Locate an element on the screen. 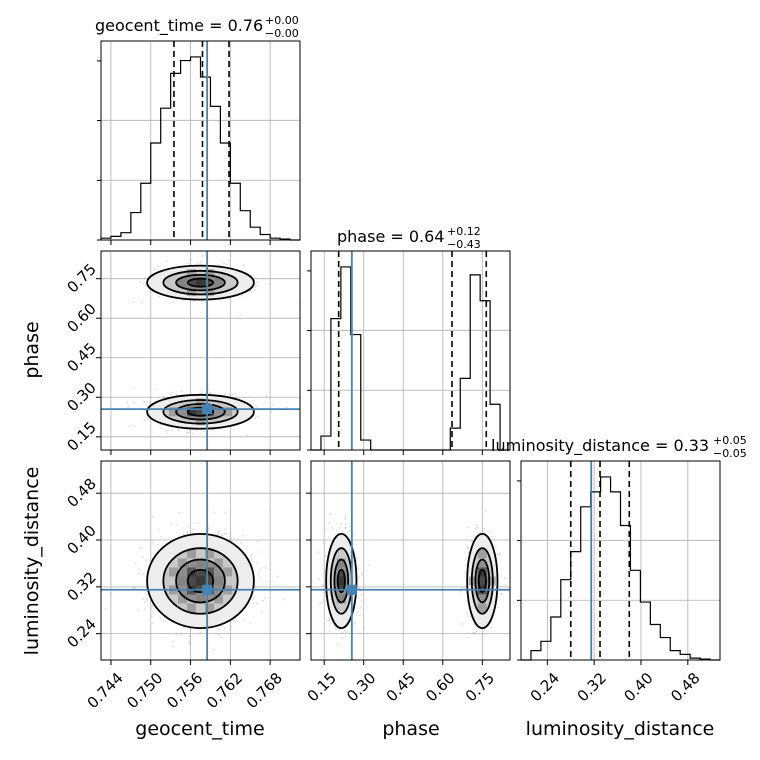 The height and width of the screenshot is (760, 760). density-luminosity-distance-vs-geocent-time is located at coordinates (200, 581).